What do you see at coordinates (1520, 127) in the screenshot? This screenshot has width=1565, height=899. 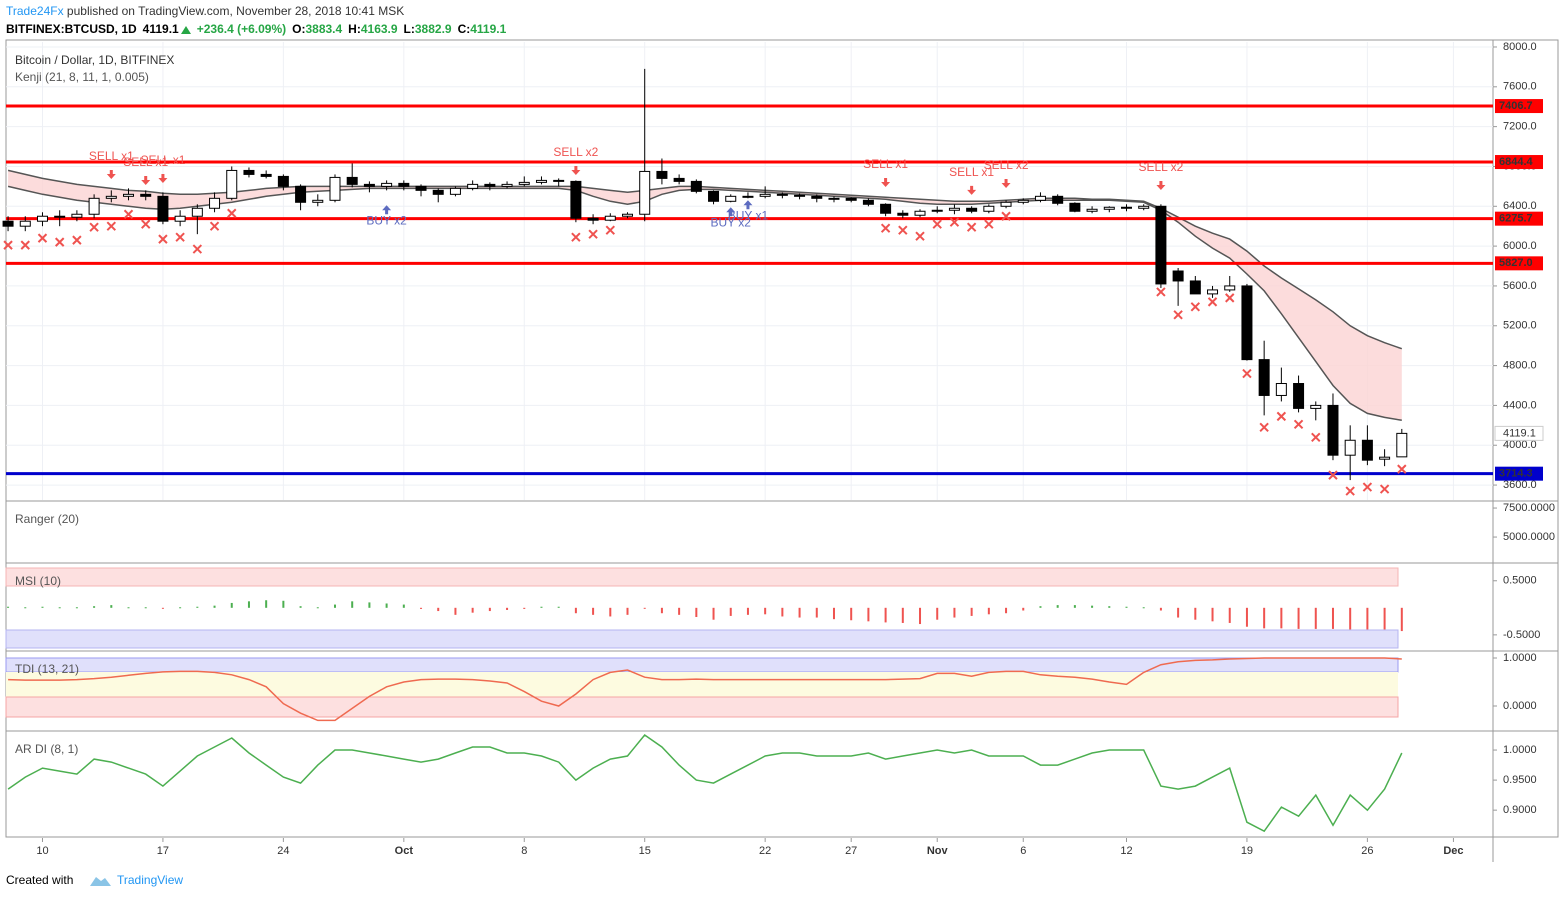 I see `y-tick-label: 7200.0` at bounding box center [1520, 127].